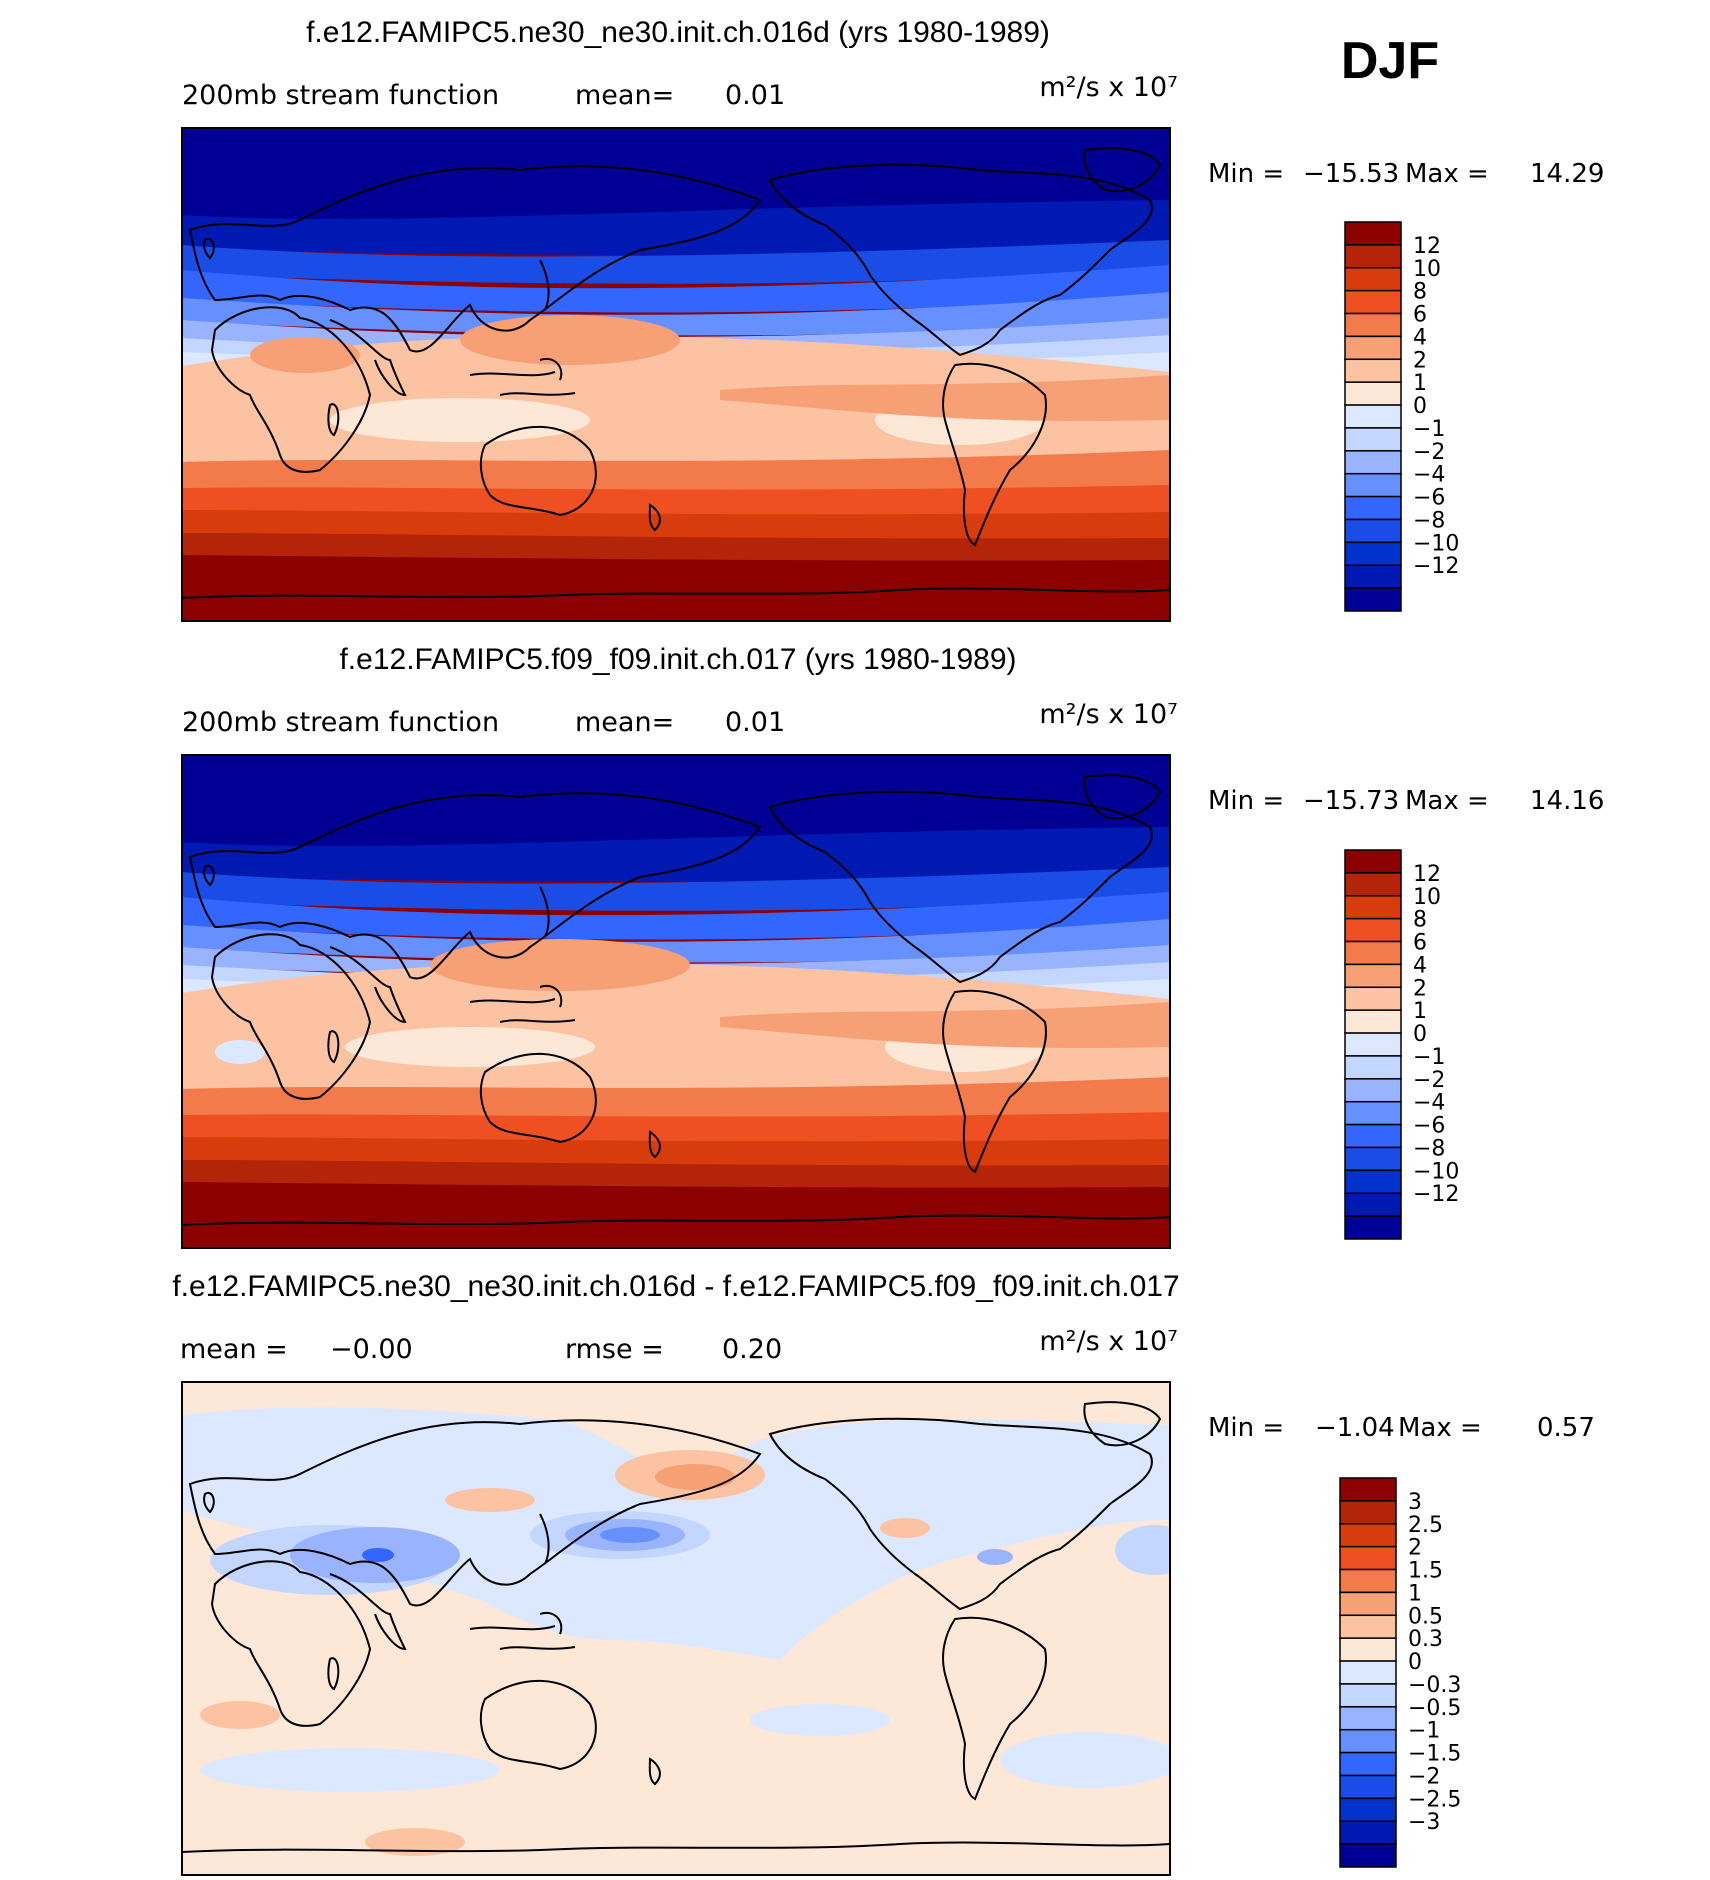 The image size is (1710, 1880). What do you see at coordinates (614, 1349) in the screenshot?
I see `rmse-label: rmse =` at bounding box center [614, 1349].